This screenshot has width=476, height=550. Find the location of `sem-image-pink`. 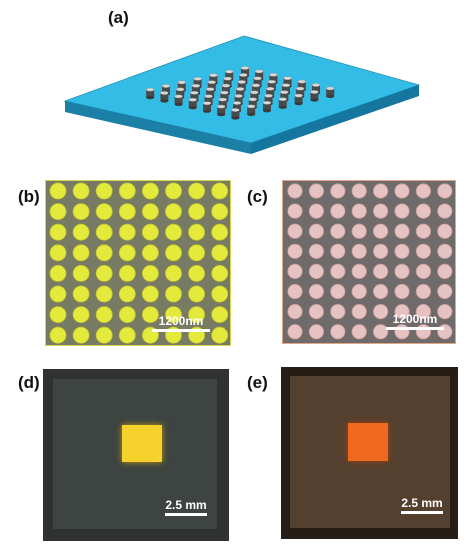

sem-image-pink is located at coordinates (369, 262).